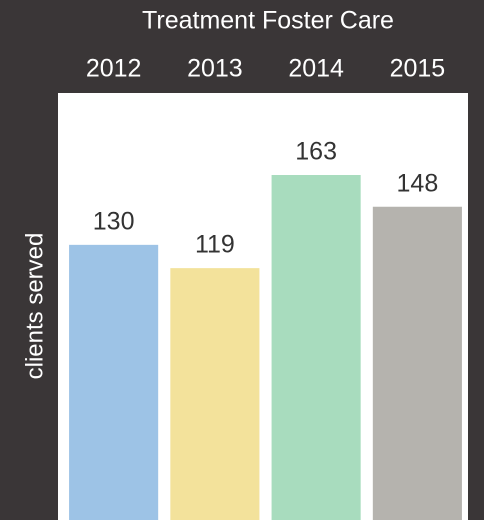 The image size is (484, 520). What do you see at coordinates (316, 152) in the screenshot?
I see `data-label: 163` at bounding box center [316, 152].